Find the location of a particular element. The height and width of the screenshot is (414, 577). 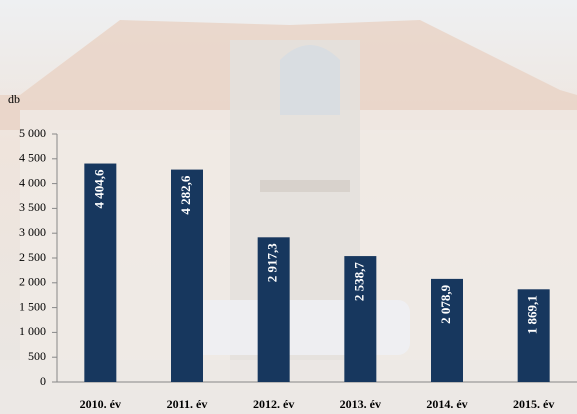

y-tick-label: 2 000 is located at coordinates (32, 282).